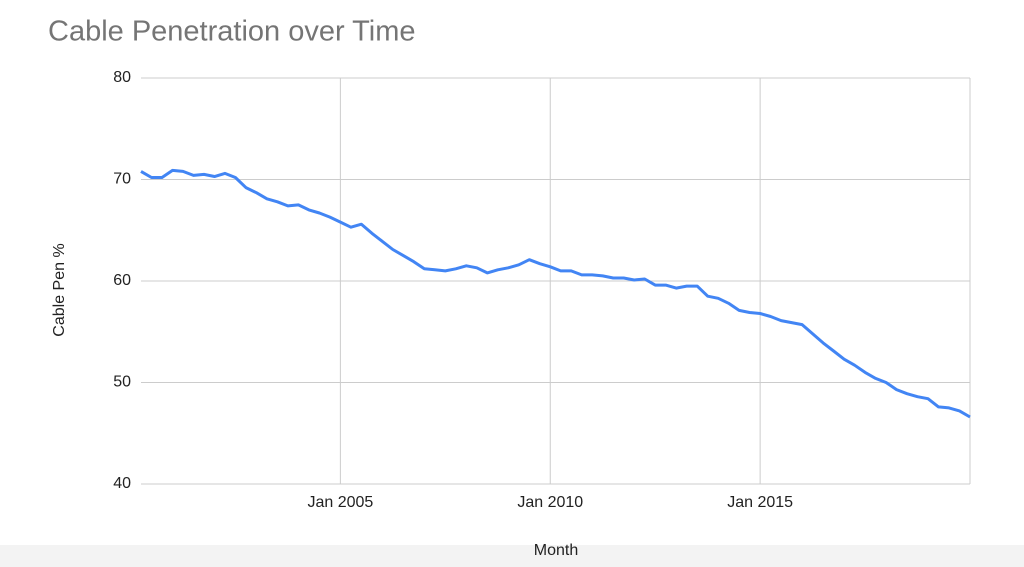  I want to click on y-axis-title: Cable Pen %, so click(59, 289).